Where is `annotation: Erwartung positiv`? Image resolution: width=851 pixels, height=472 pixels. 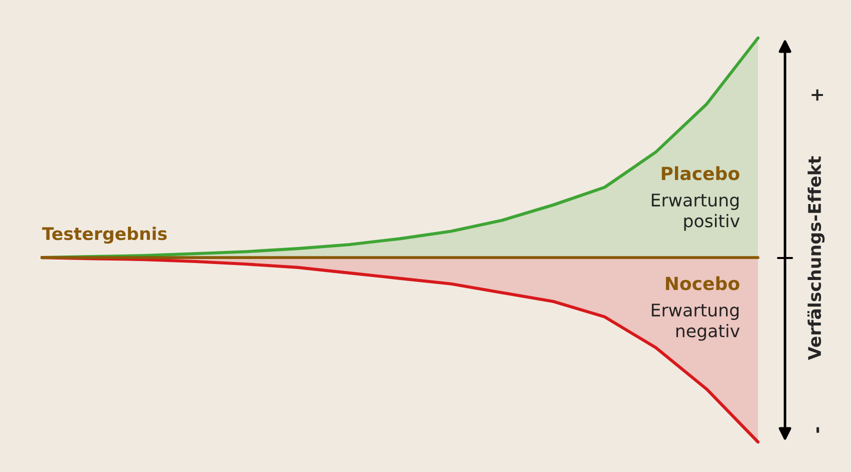
annotation: Erwartung positiv is located at coordinates (696, 212).